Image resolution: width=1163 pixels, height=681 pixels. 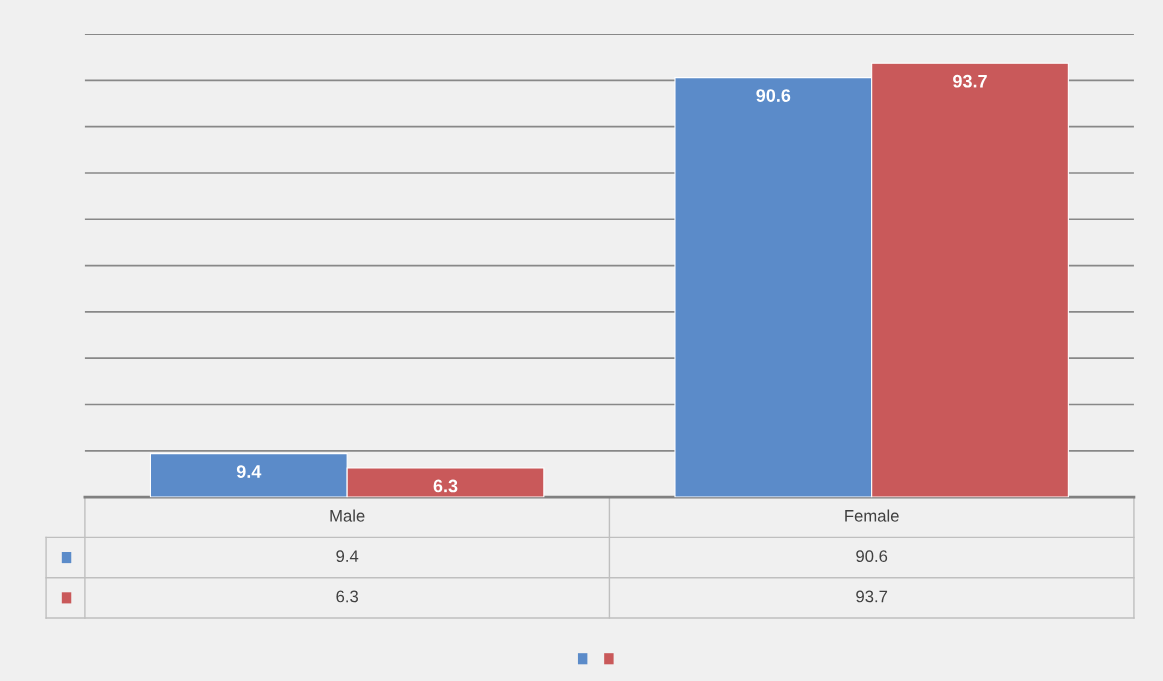 I want to click on text: 9.4, so click(x=347, y=556).